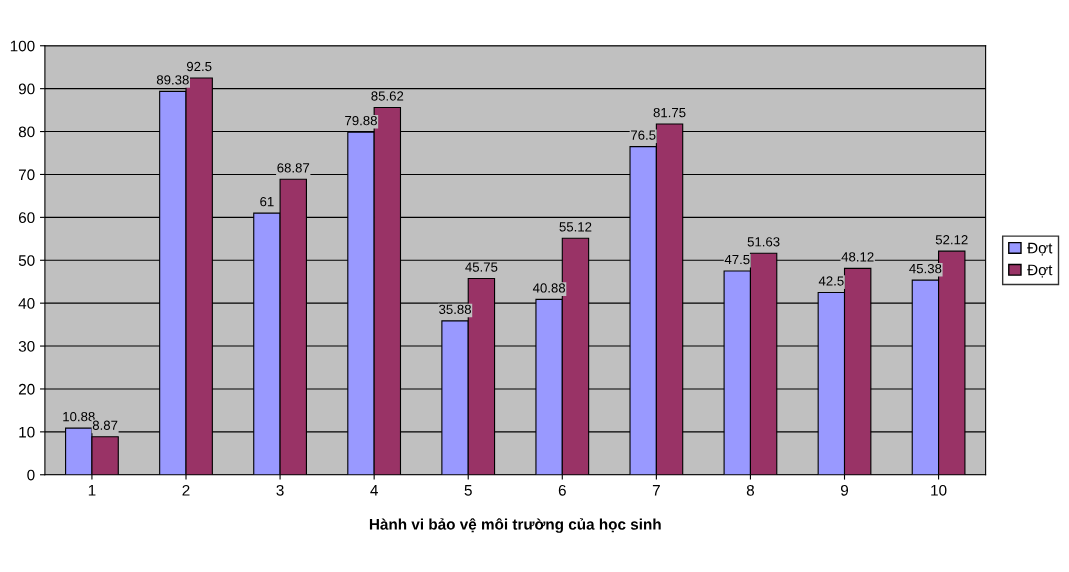 The height and width of the screenshot is (572, 1069). I want to click on y-tick-label: 50, so click(26, 260).